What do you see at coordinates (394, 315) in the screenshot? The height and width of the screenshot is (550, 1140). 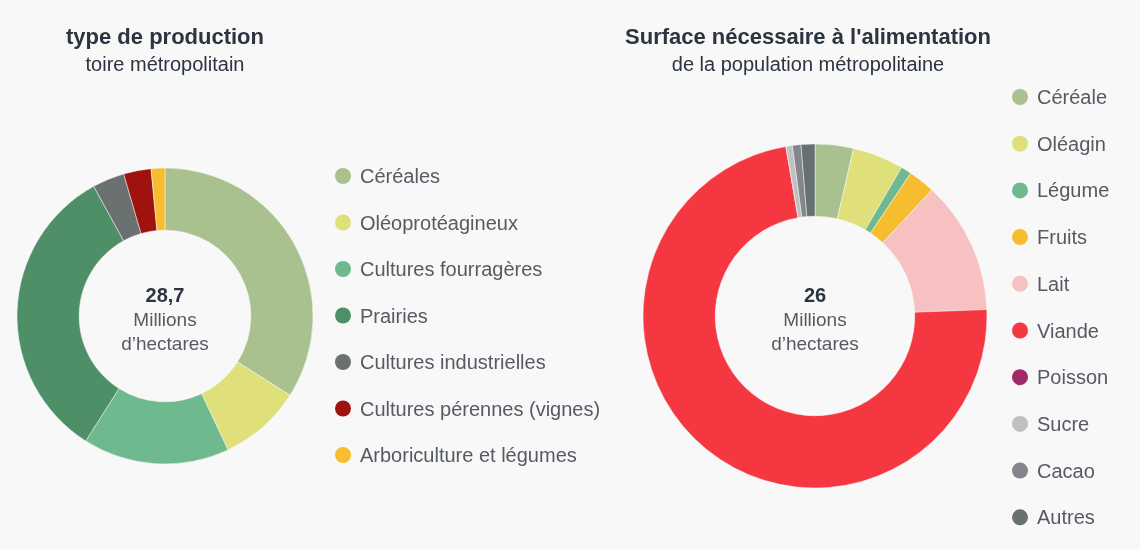 I see `legend-label: Prairies` at bounding box center [394, 315].